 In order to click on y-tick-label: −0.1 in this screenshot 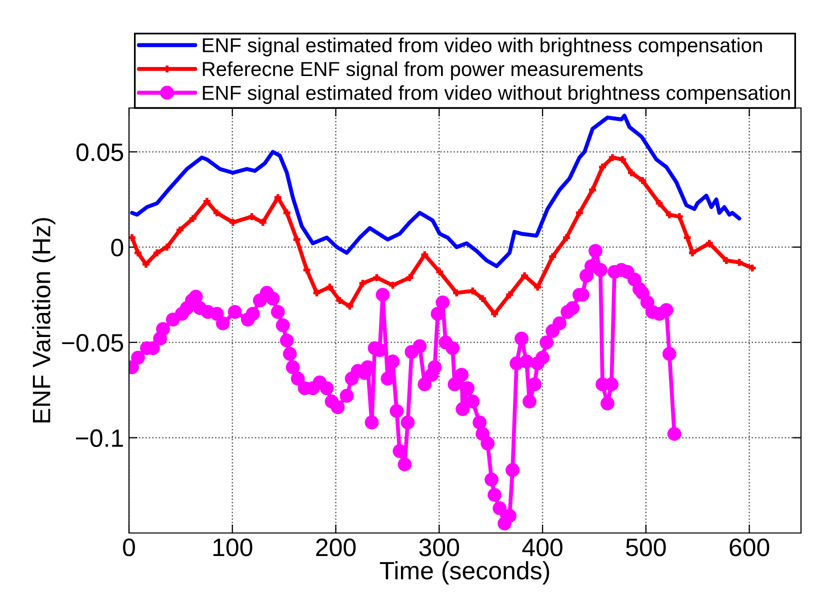, I will do `click(99, 438)`.